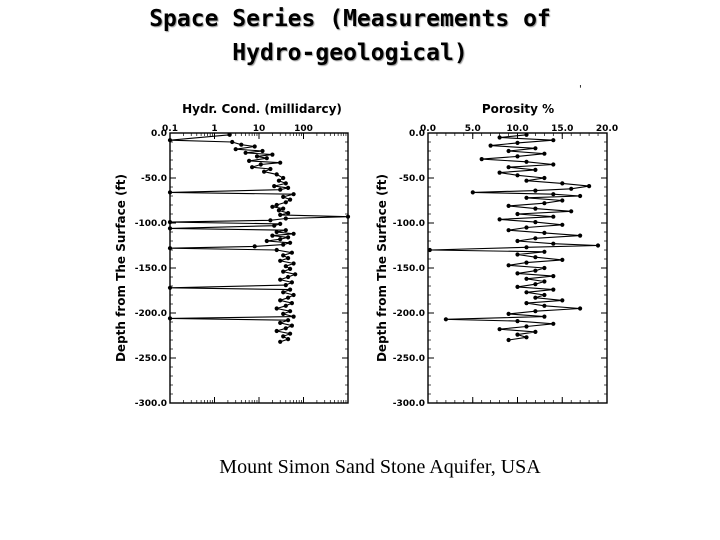 The width and height of the screenshot is (720, 540). What do you see at coordinates (170, 129) in the screenshot?
I see `x-tick-label: 0.1` at bounding box center [170, 129].